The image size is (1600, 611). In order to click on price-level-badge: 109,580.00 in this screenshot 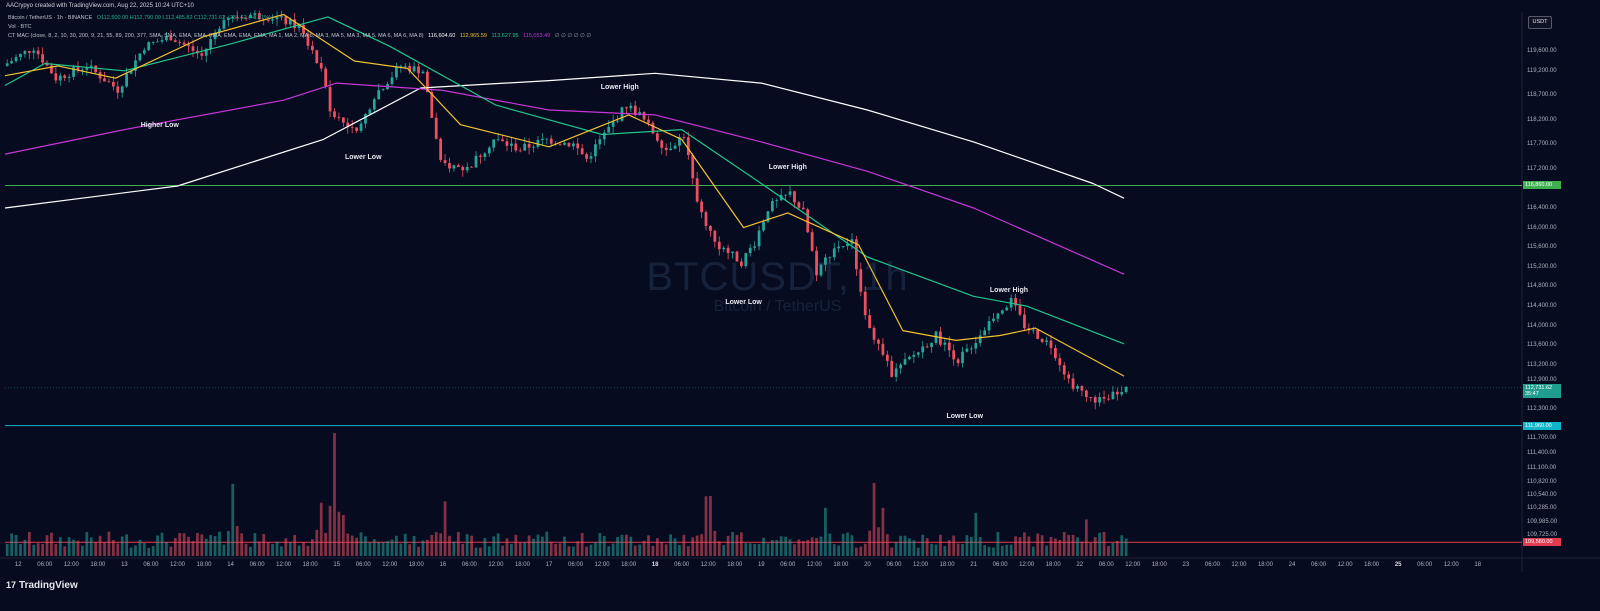, I will do `click(1542, 542)`.